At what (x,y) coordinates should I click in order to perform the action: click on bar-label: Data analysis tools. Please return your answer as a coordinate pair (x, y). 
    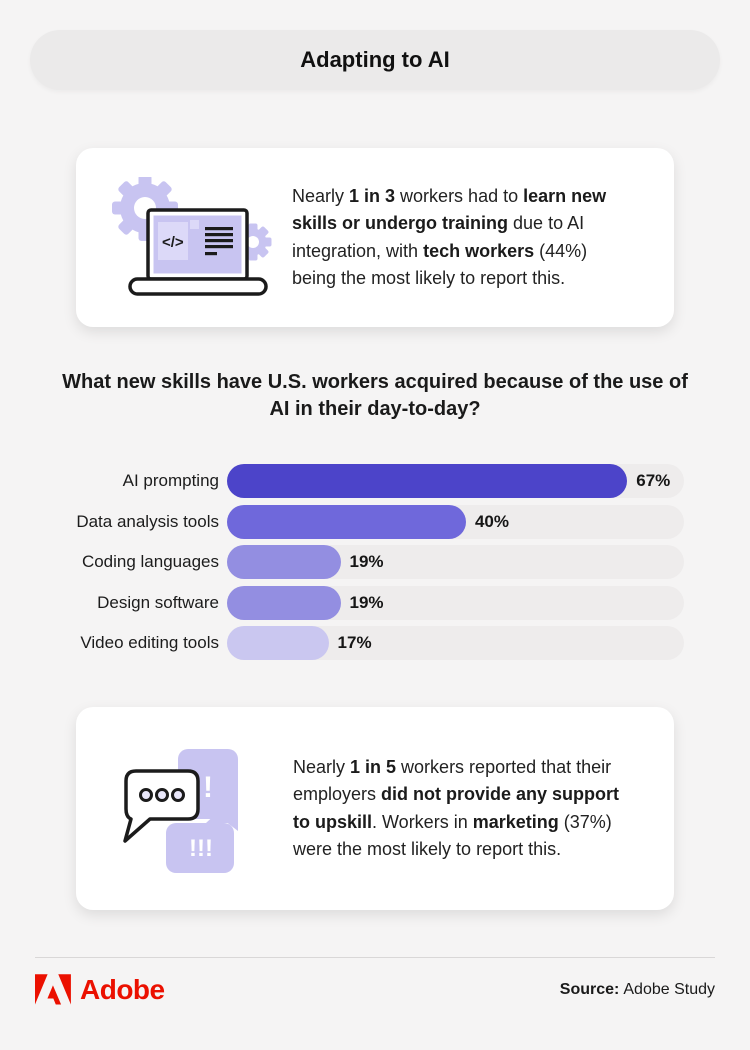
    Looking at the image, I should click on (147, 521).